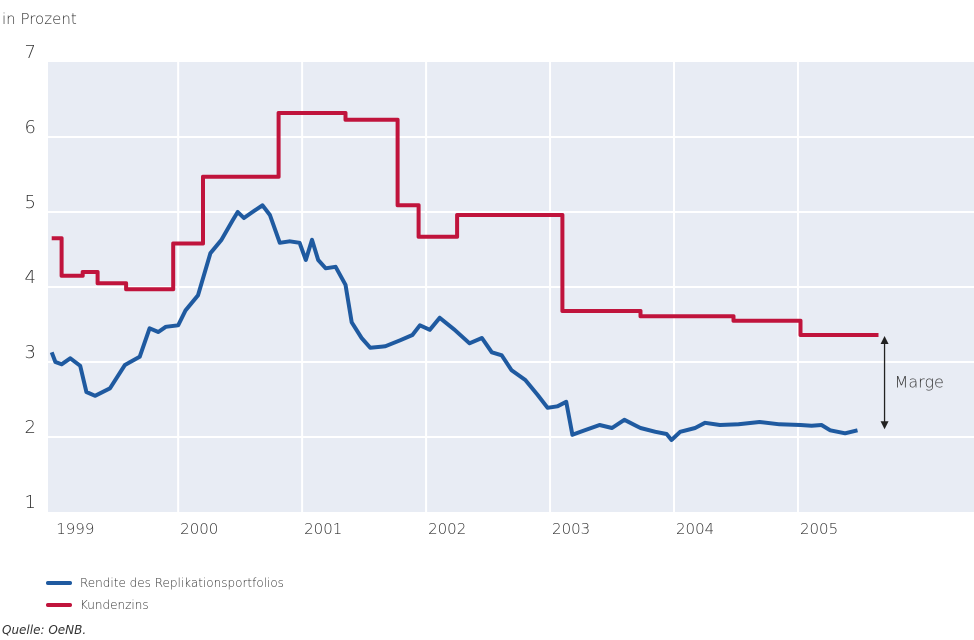 This screenshot has width=974, height=640. Describe the element at coordinates (75, 529) in the screenshot. I see `x-tick-label: 1999` at that location.